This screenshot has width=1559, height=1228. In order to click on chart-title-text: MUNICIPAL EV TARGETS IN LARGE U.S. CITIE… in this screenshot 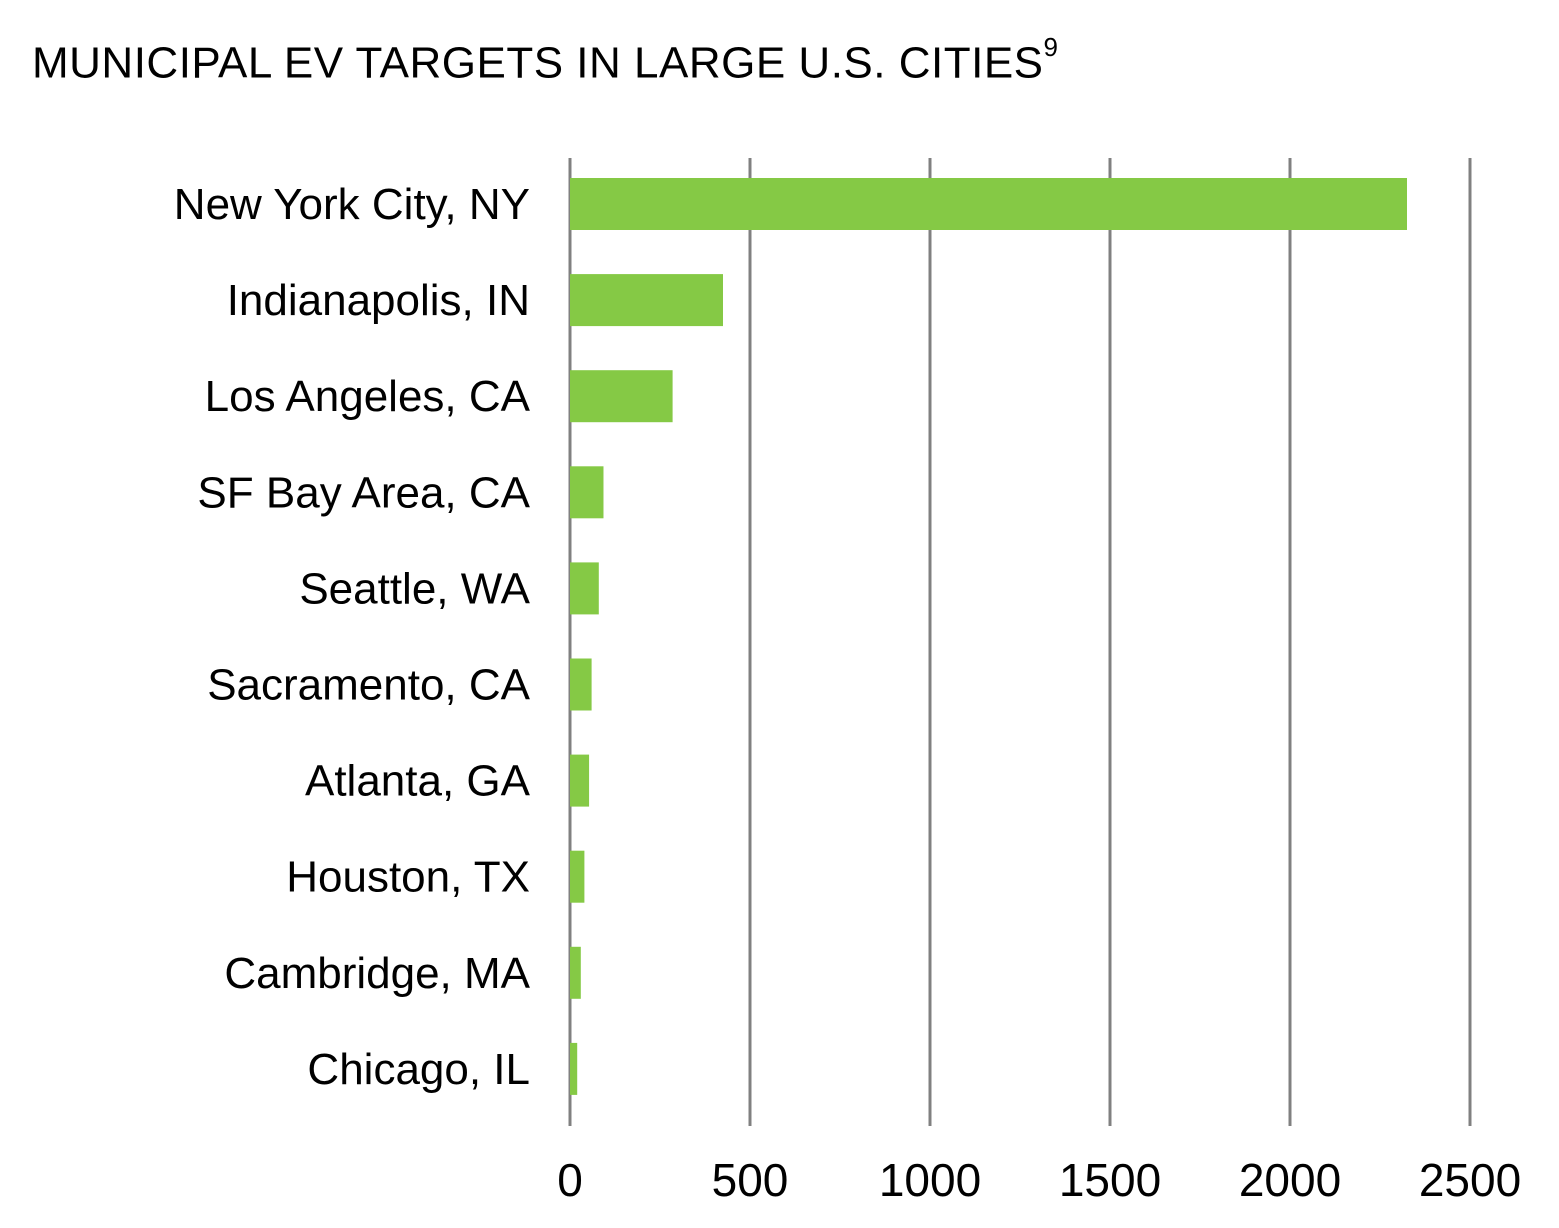, I will do `click(538, 63)`.